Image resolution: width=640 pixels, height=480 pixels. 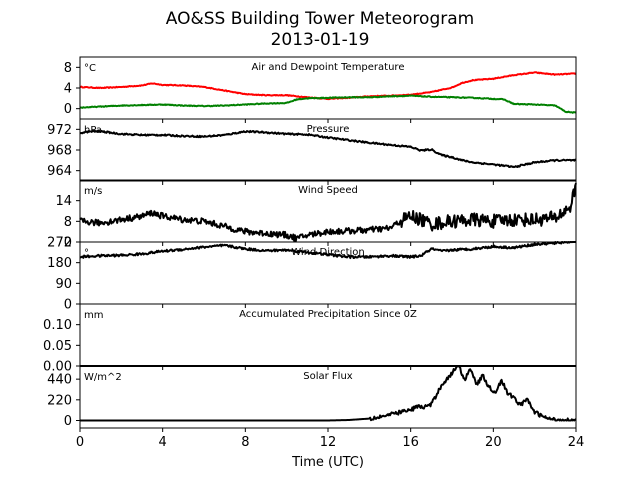 I want to click on panel-title: Wind Speed, so click(x=328, y=190).